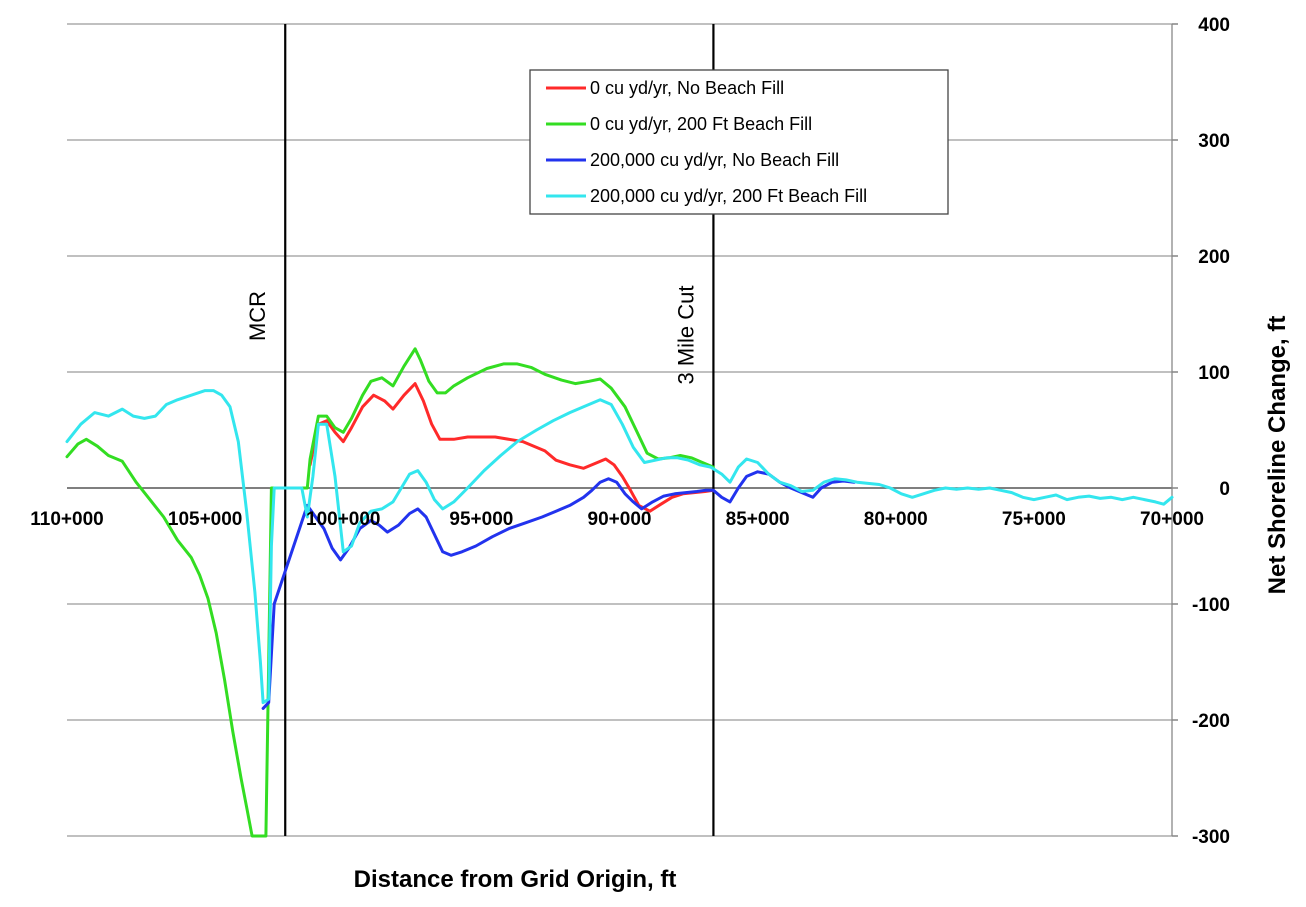 This screenshot has height=907, width=1306. What do you see at coordinates (66, 519) in the screenshot?
I see `x-tick-label: 110+000` at bounding box center [66, 519].